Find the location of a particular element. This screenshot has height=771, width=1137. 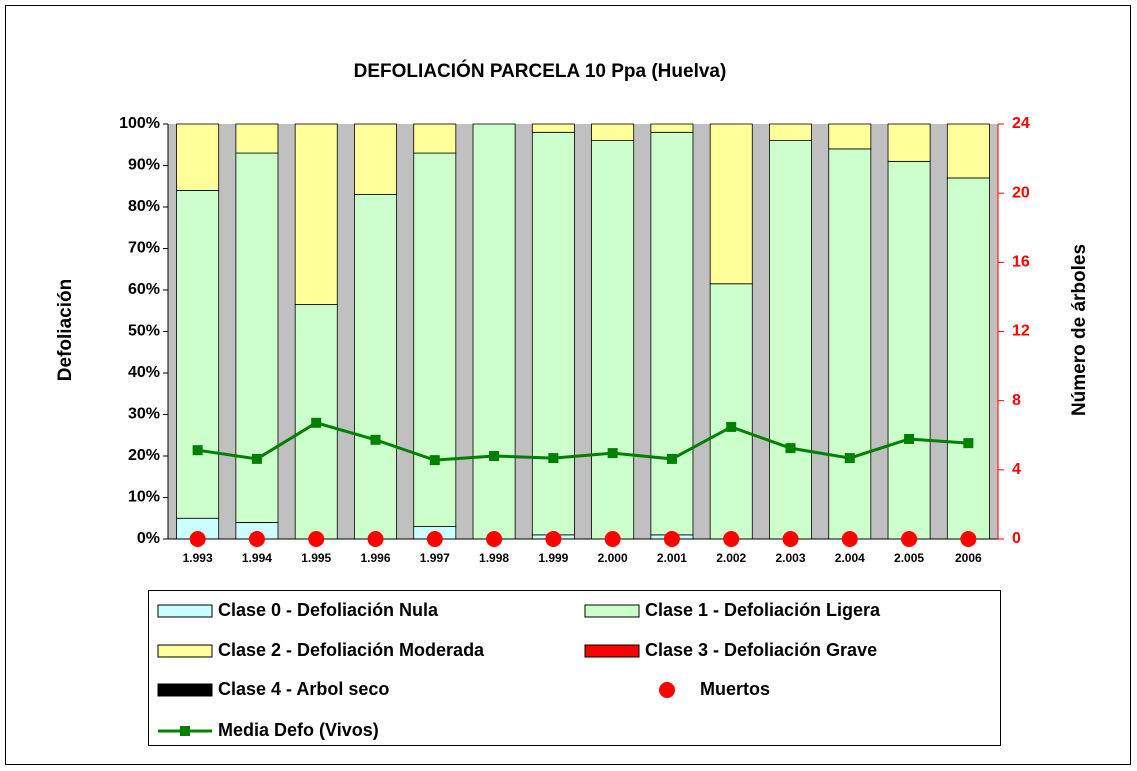

x-tick-label: 1.994 is located at coordinates (257, 558).